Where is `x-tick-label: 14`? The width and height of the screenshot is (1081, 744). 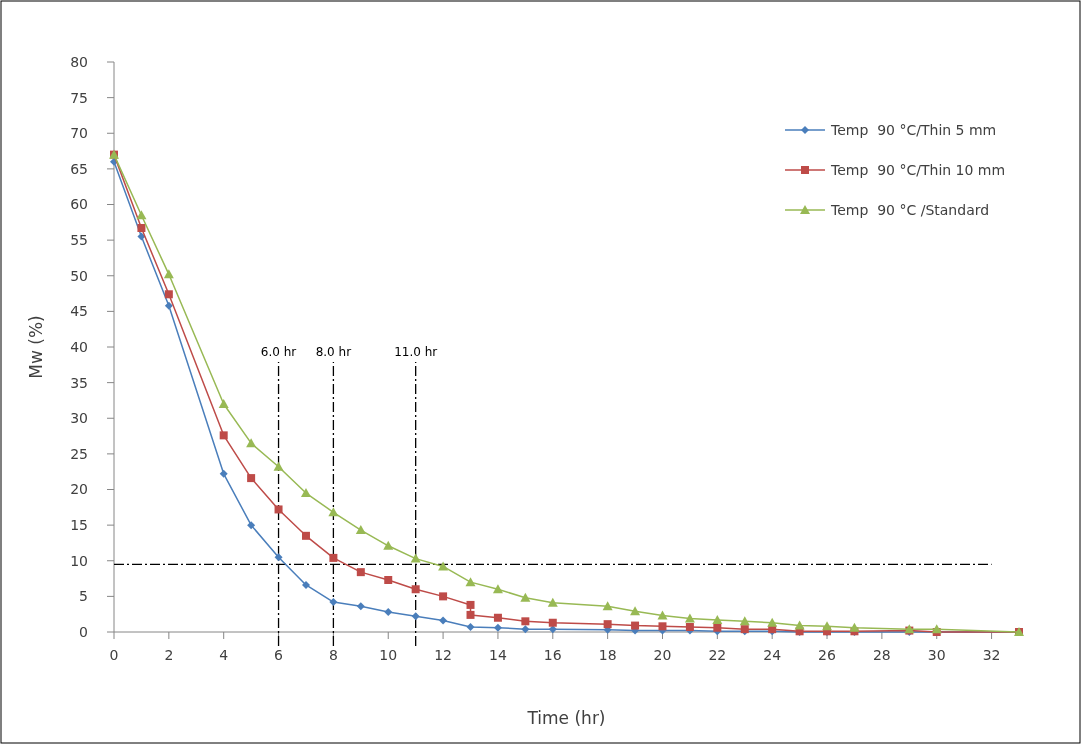
x-tick-label: 14 is located at coordinates (498, 655).